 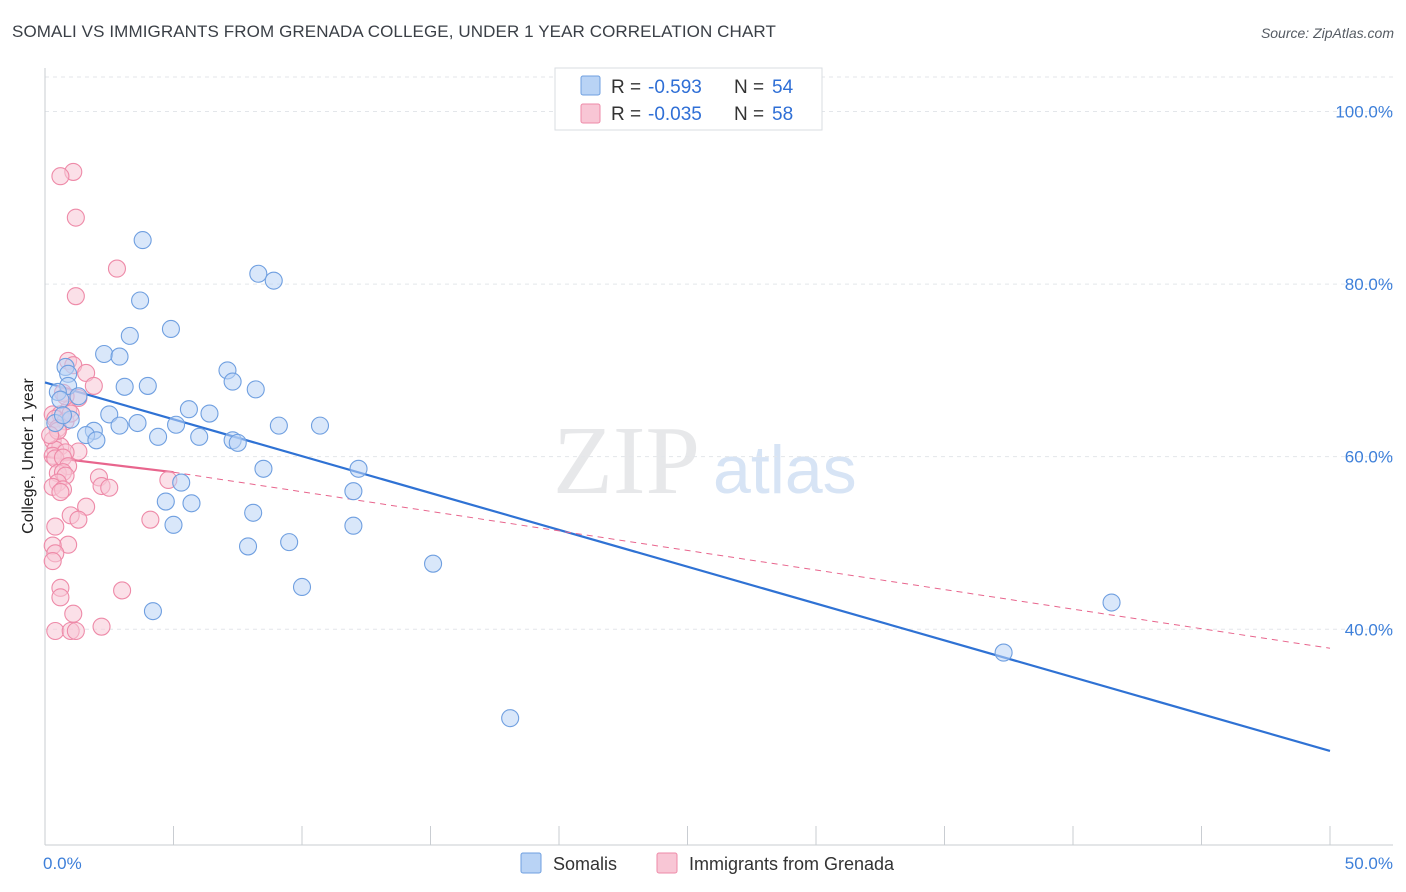 What do you see at coordinates (531, 863) in the screenshot?
I see `bottom-legend-swatch-somalis` at bounding box center [531, 863].